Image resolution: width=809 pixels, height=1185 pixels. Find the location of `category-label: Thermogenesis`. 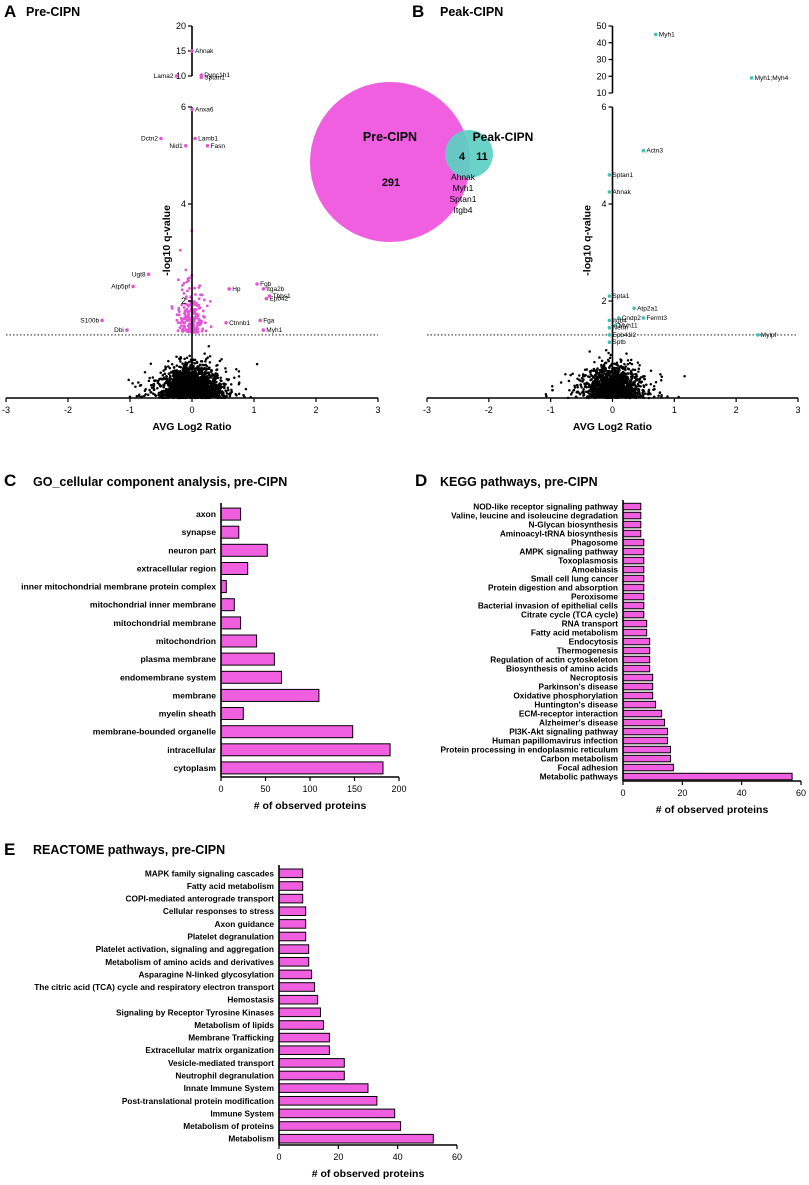

category-label: Thermogenesis is located at coordinates (588, 651).